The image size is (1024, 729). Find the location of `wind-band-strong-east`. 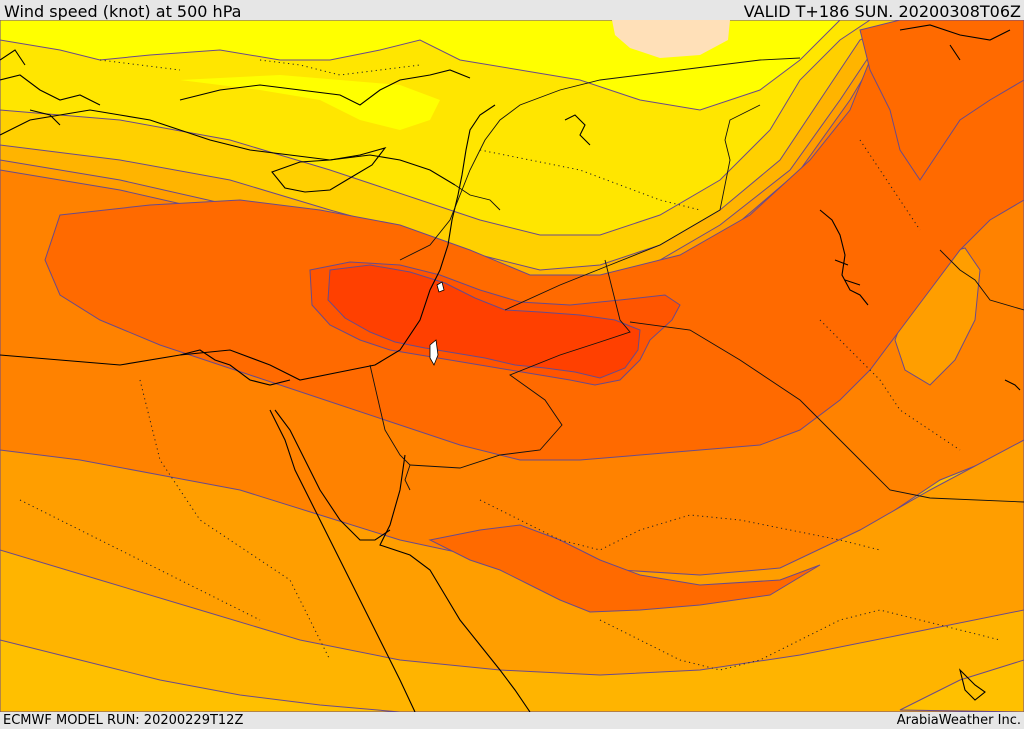

wind-band-strong-east is located at coordinates (941, 100).